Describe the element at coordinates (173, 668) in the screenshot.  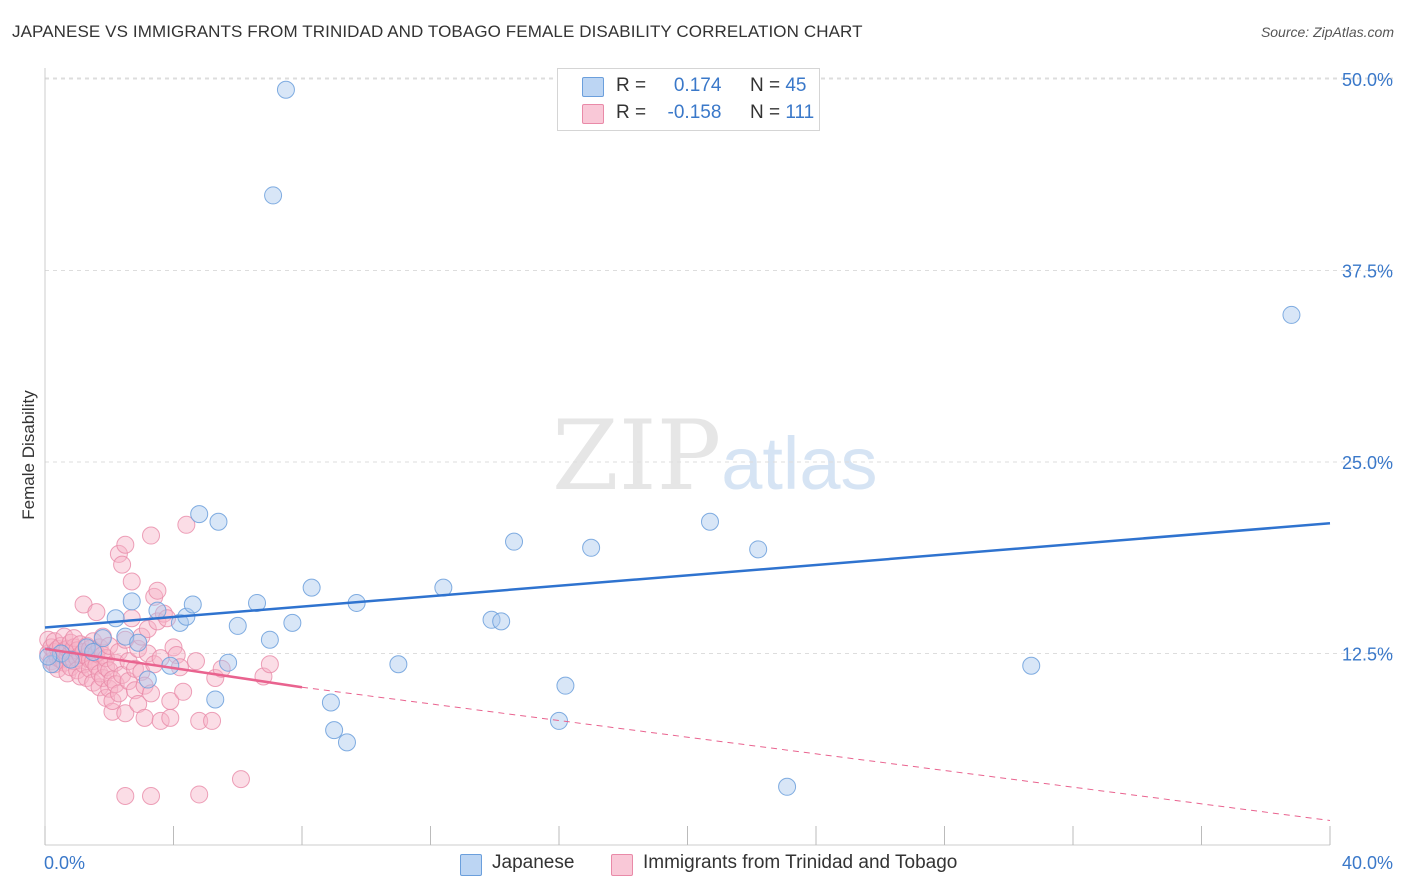
I see `trend-line-trinidad` at that location.